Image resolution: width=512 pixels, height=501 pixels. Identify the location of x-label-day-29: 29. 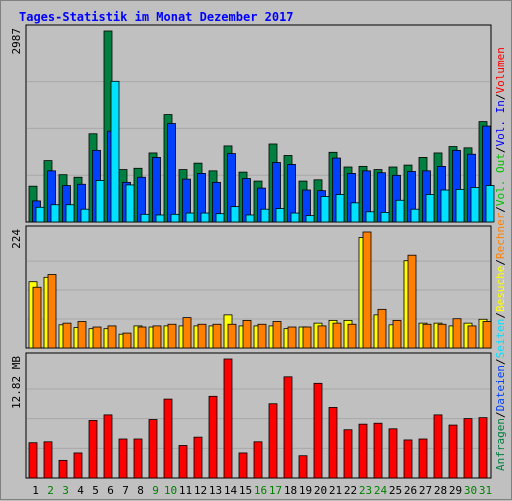
(455, 490).